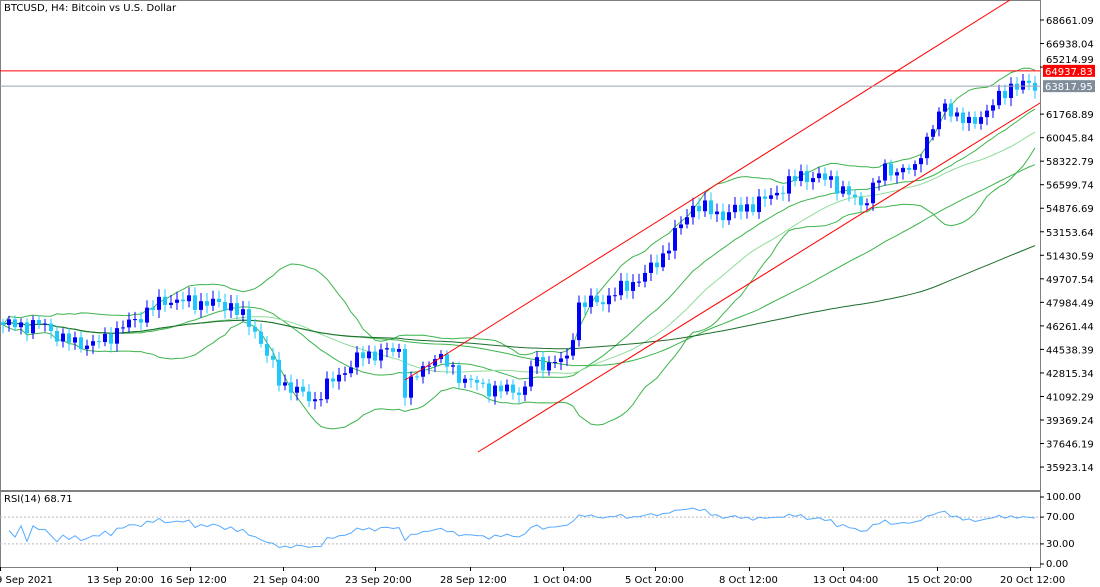 The image size is (1100, 587). Describe the element at coordinates (1070, 327) in the screenshot. I see `y-tick-label: 46261.44` at that location.